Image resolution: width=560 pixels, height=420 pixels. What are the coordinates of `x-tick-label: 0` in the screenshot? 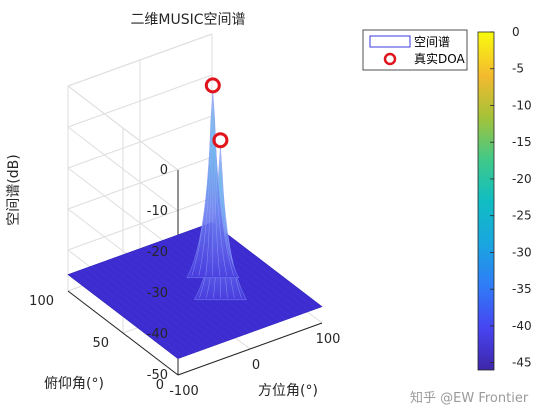 It's located at (256, 365).